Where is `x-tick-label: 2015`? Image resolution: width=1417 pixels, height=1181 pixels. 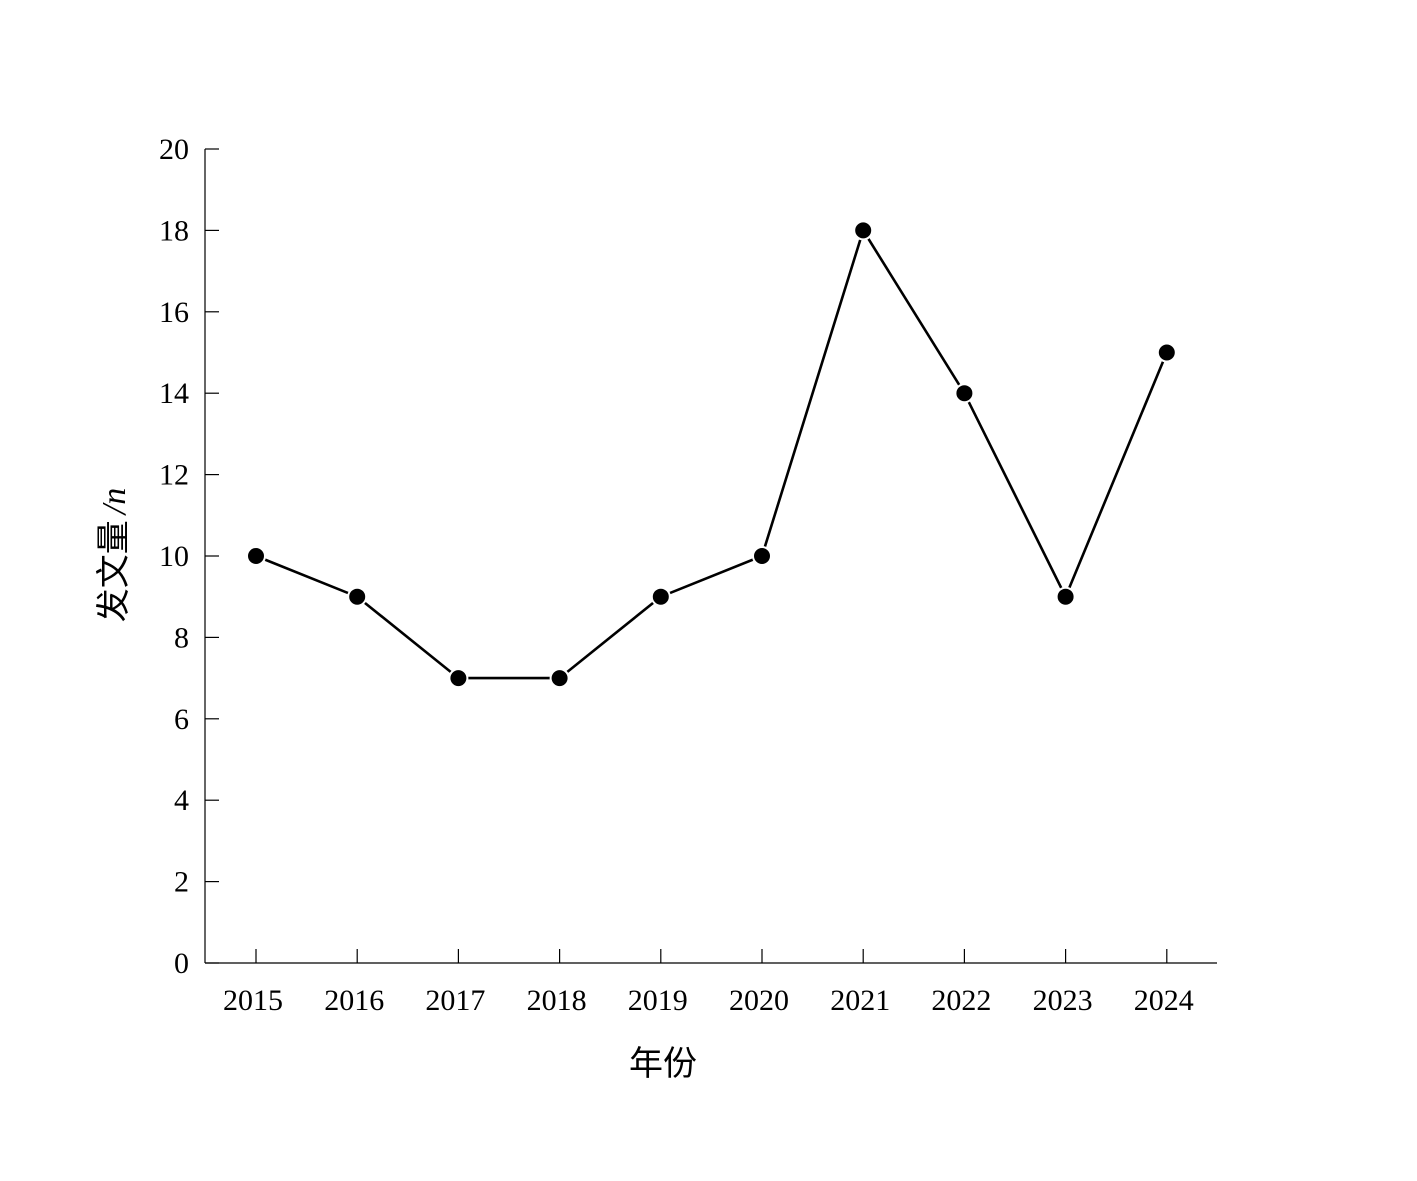 x-tick-label: 2015 is located at coordinates (253, 1000).